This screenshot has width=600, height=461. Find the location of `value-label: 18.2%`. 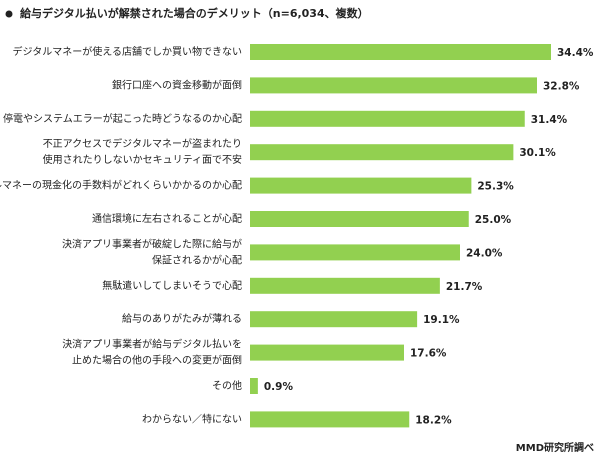

value-label: 18.2% is located at coordinates (433, 420).